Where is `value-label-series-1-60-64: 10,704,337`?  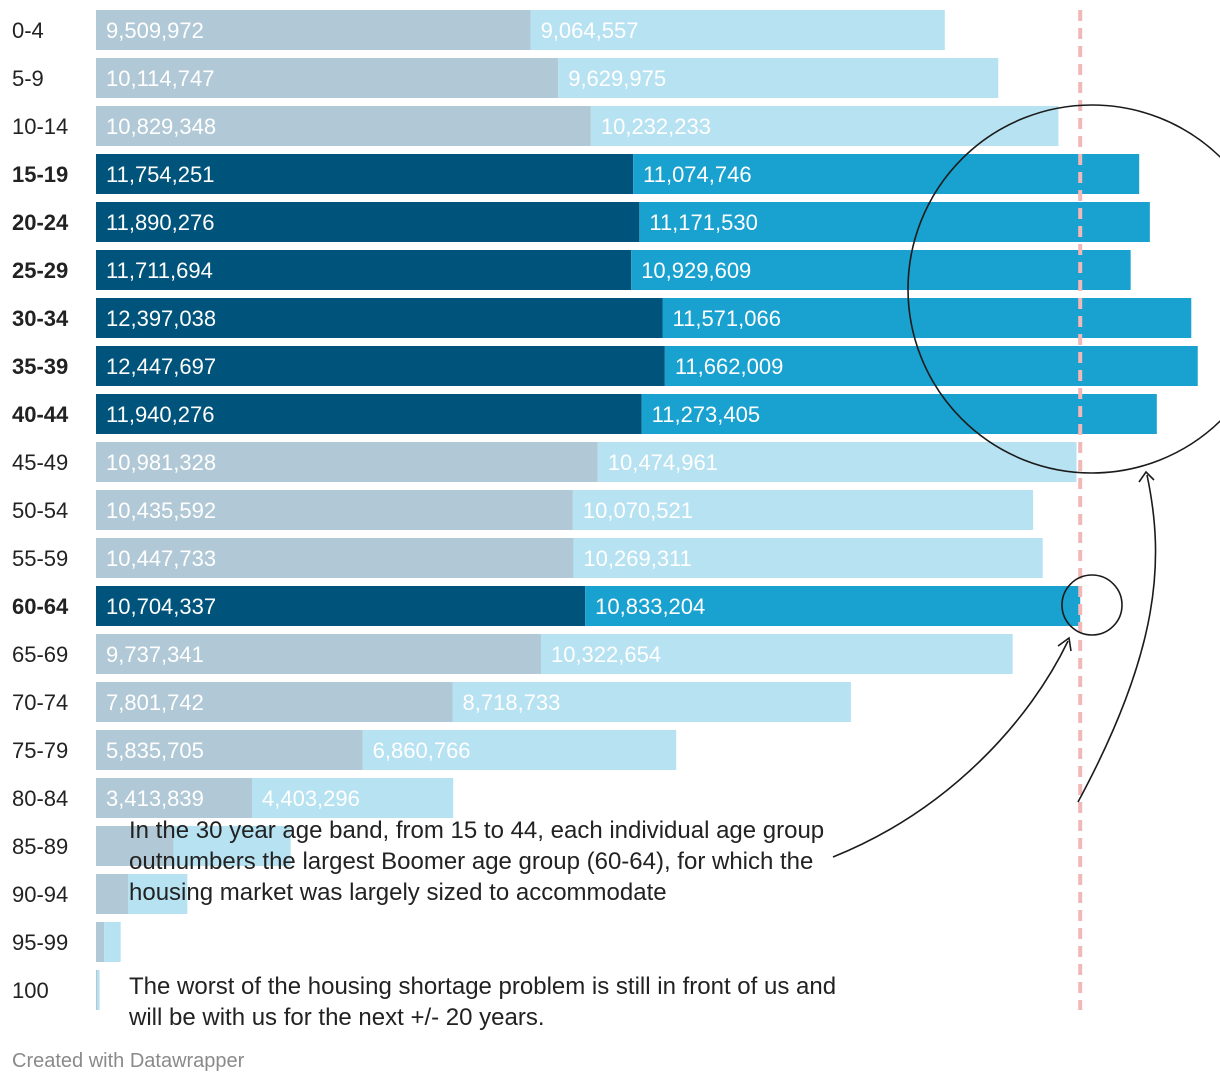
value-label-series-1-60-64: 10,704,337 is located at coordinates (161, 606).